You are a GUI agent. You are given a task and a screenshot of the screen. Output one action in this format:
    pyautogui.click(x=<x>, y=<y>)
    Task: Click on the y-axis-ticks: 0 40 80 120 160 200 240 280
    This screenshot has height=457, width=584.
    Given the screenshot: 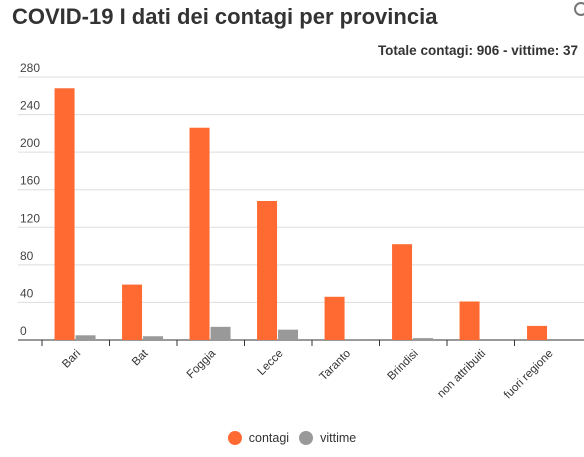 What is the action you would take?
    pyautogui.click(x=30, y=199)
    